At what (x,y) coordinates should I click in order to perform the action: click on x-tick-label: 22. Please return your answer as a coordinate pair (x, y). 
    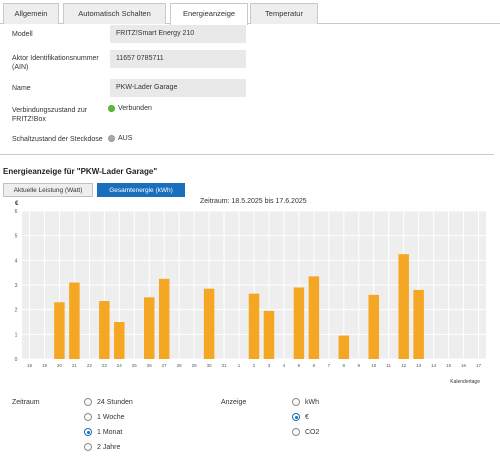
    Looking at the image, I should click on (90, 365).